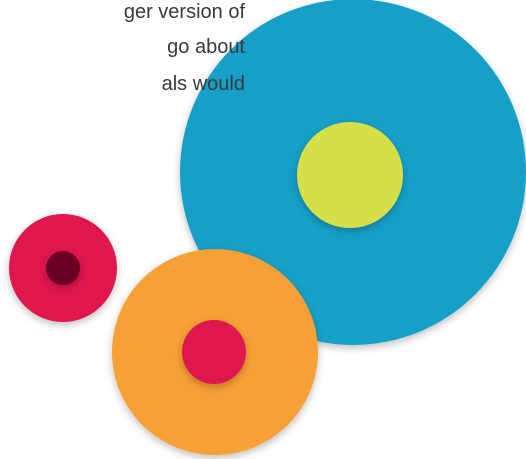 This screenshot has height=459, width=526. I want to click on inner-red-circle, so click(214, 352).